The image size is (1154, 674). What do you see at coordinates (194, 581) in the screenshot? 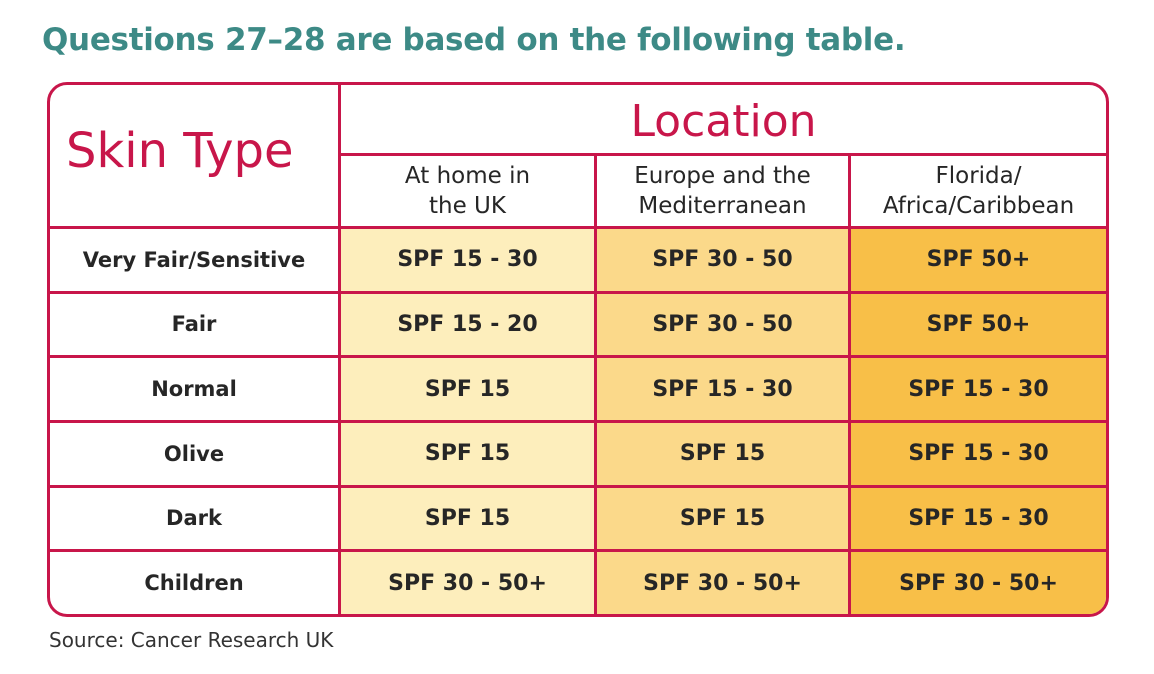
I see `row-label-children: Children` at bounding box center [194, 581].